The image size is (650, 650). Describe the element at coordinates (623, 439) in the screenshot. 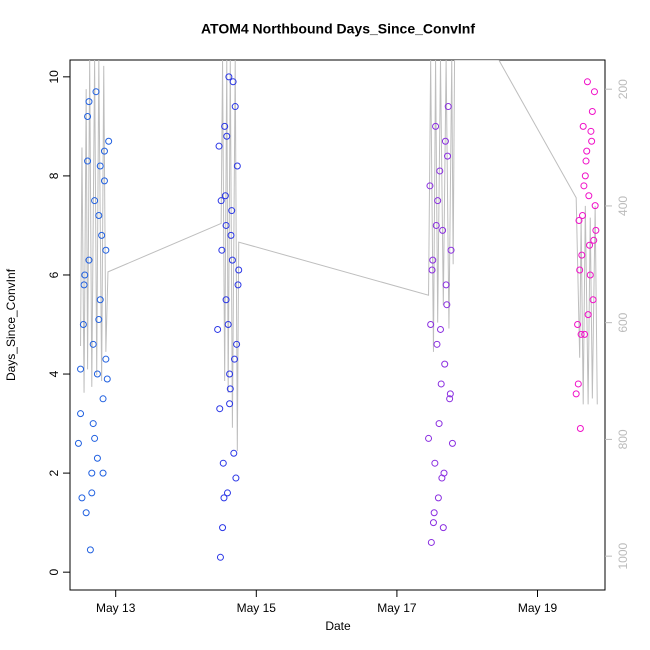

I see `y2-tick-label: 800` at that location.